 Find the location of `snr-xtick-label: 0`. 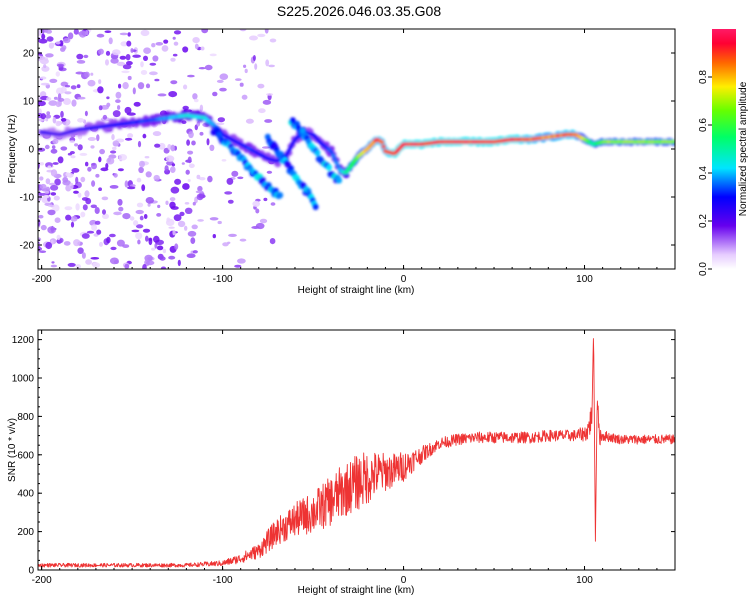

snr-xtick-label: 0 is located at coordinates (404, 580).